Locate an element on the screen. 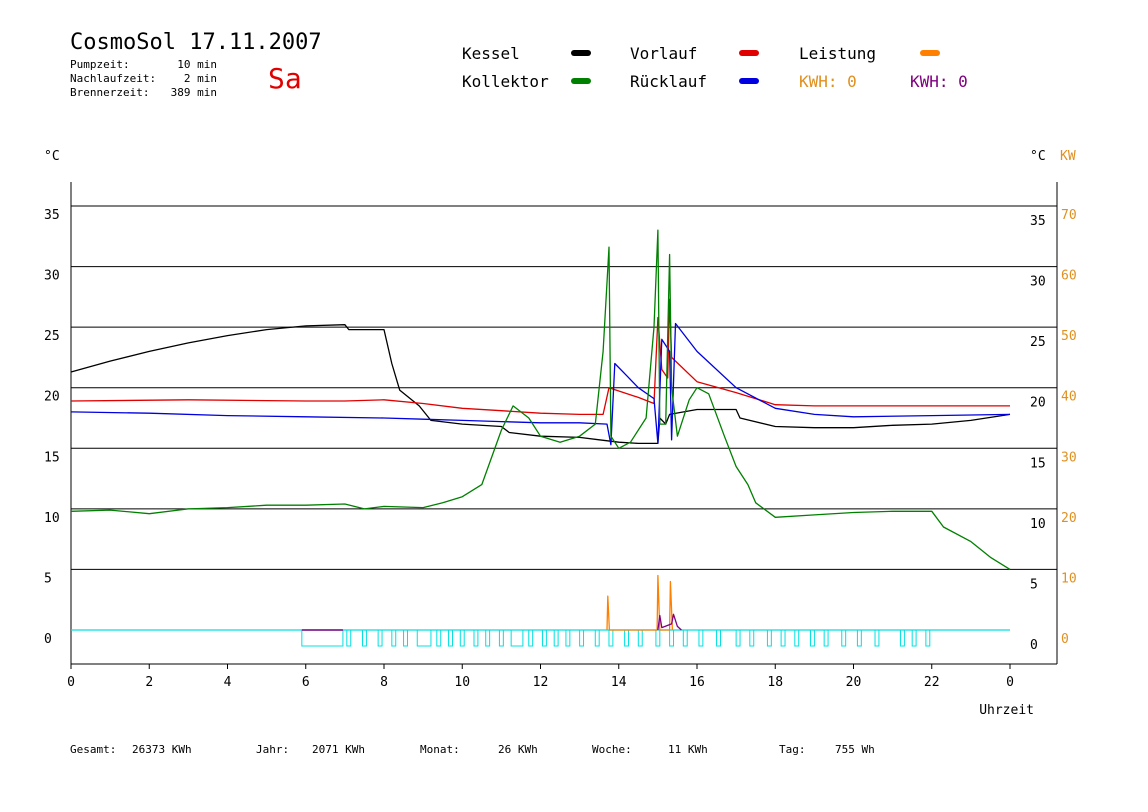 The image size is (1148, 812). nachlaufzeit-label: Nachlaufzeit: is located at coordinates (113, 78).